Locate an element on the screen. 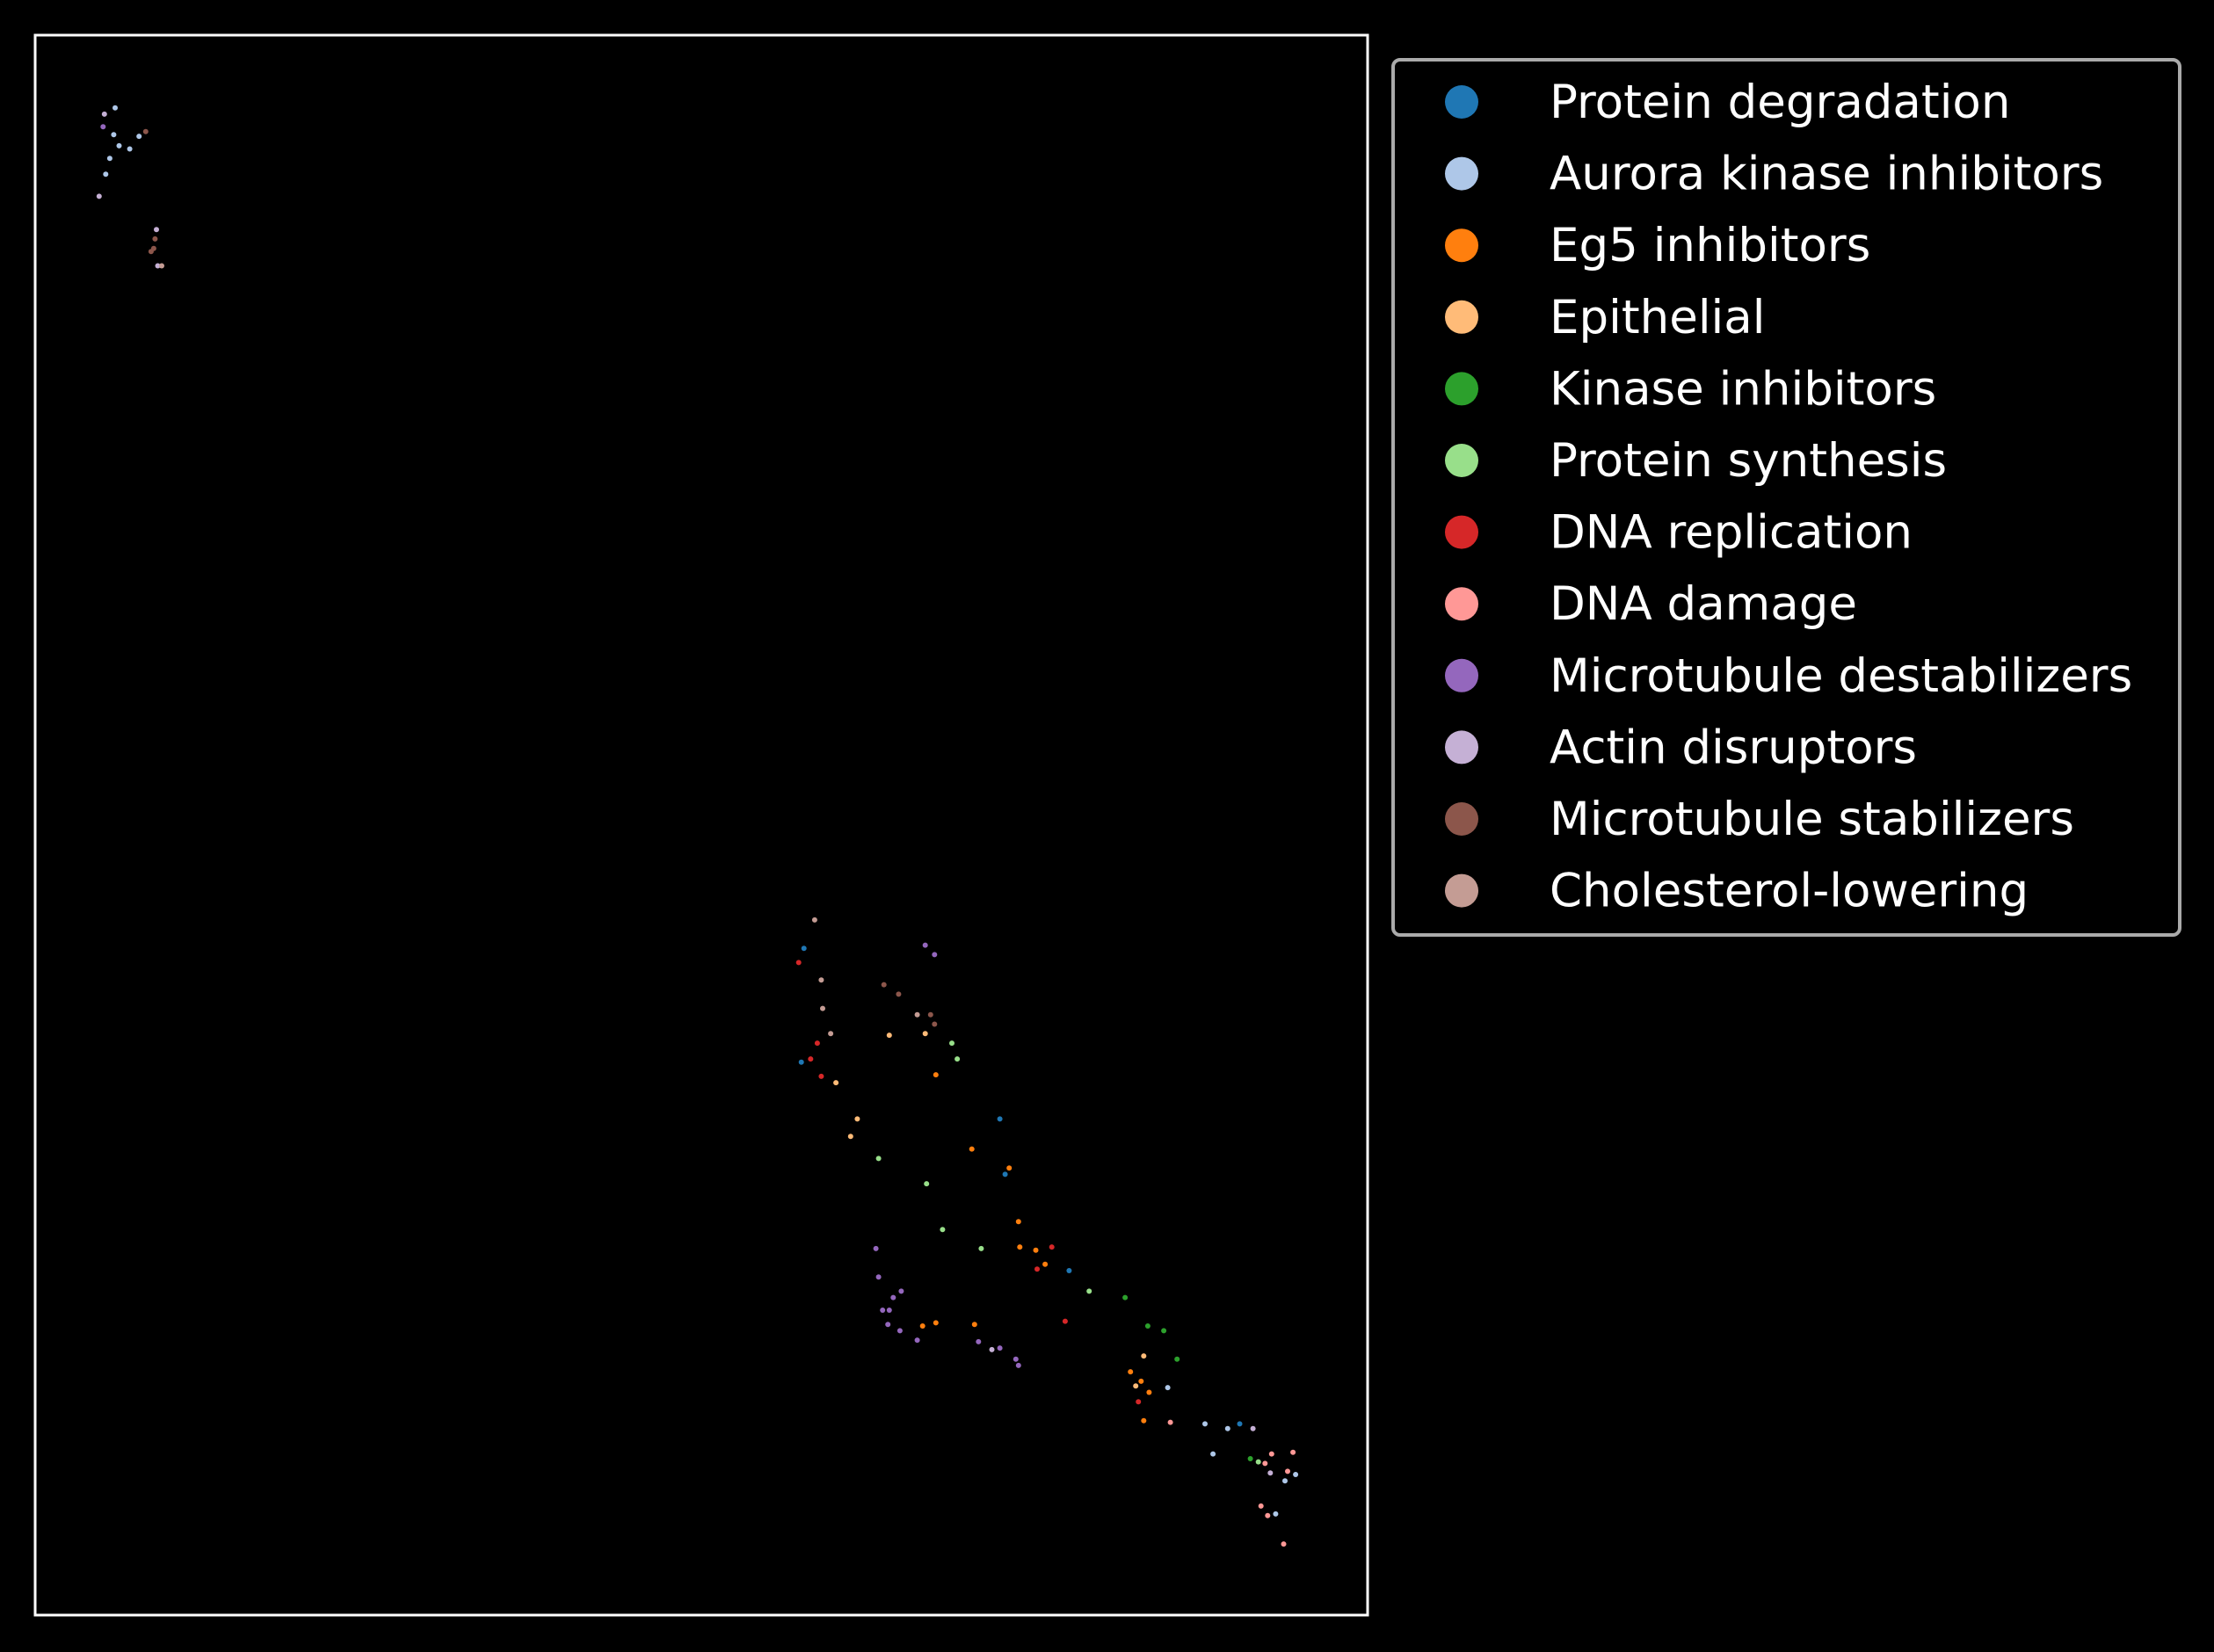 This screenshot has height=1652, width=2214. legend-label: Microtubule stabilizers is located at coordinates (1812, 820).